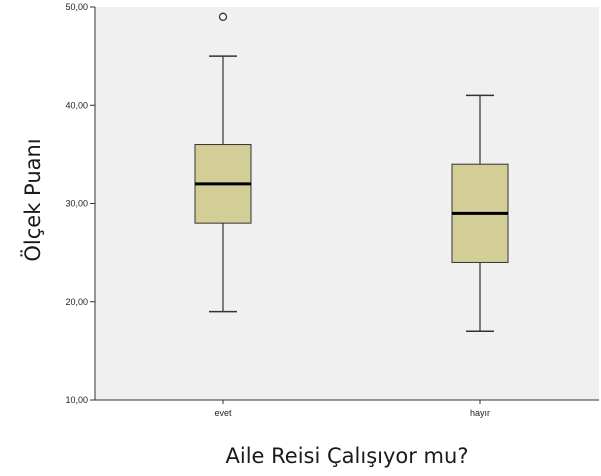 The width and height of the screenshot is (601, 476). I want to click on box-hayır, so click(480, 213).